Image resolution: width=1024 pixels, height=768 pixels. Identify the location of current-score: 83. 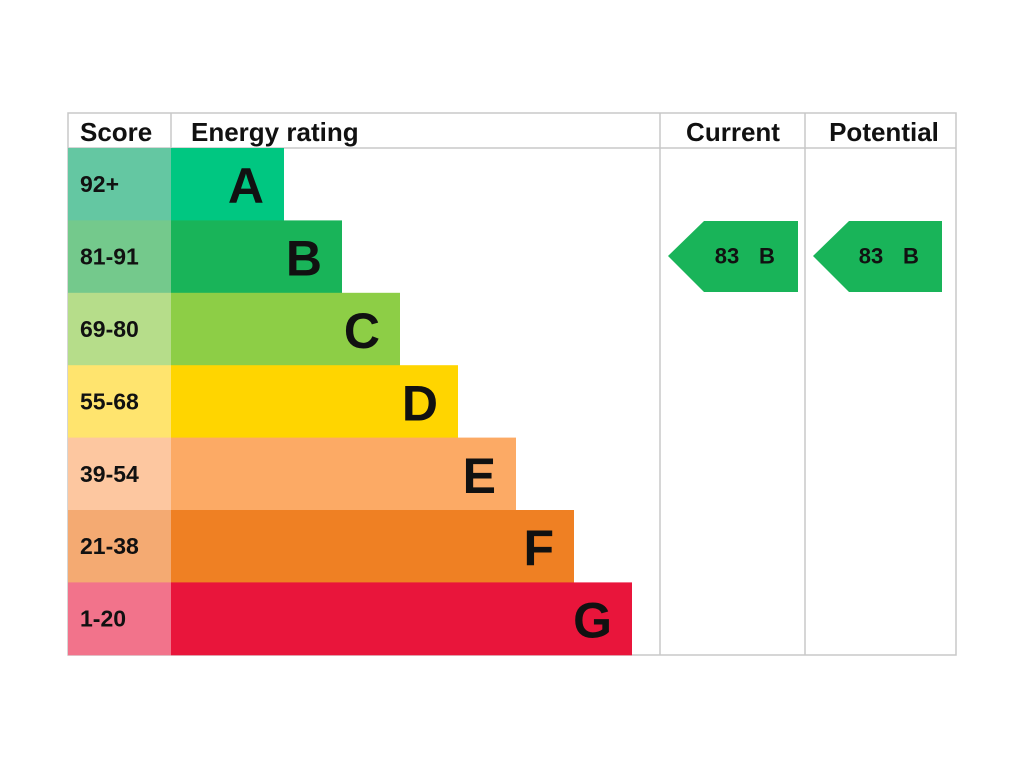
(727, 256).